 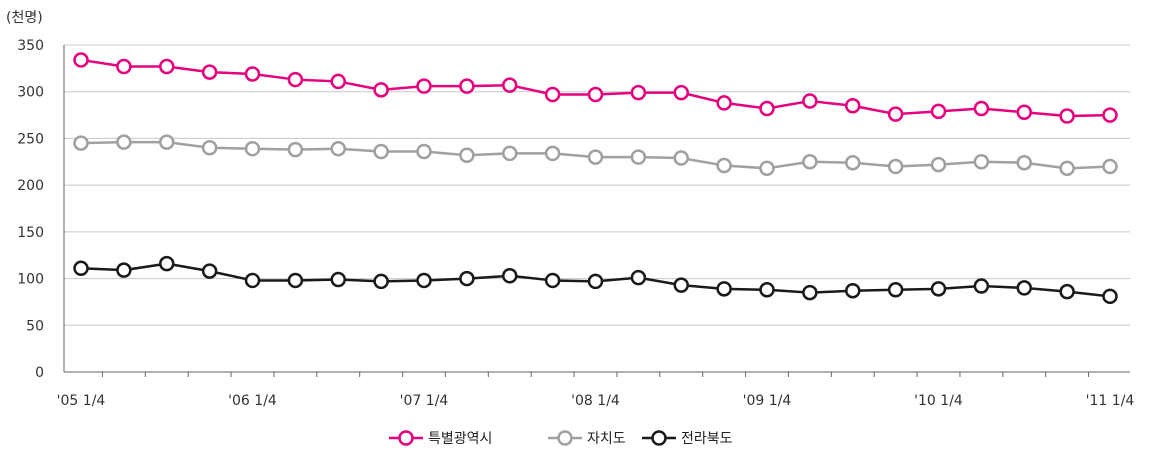 I want to click on x-tick-label: '11 1/4, so click(x=1110, y=401).